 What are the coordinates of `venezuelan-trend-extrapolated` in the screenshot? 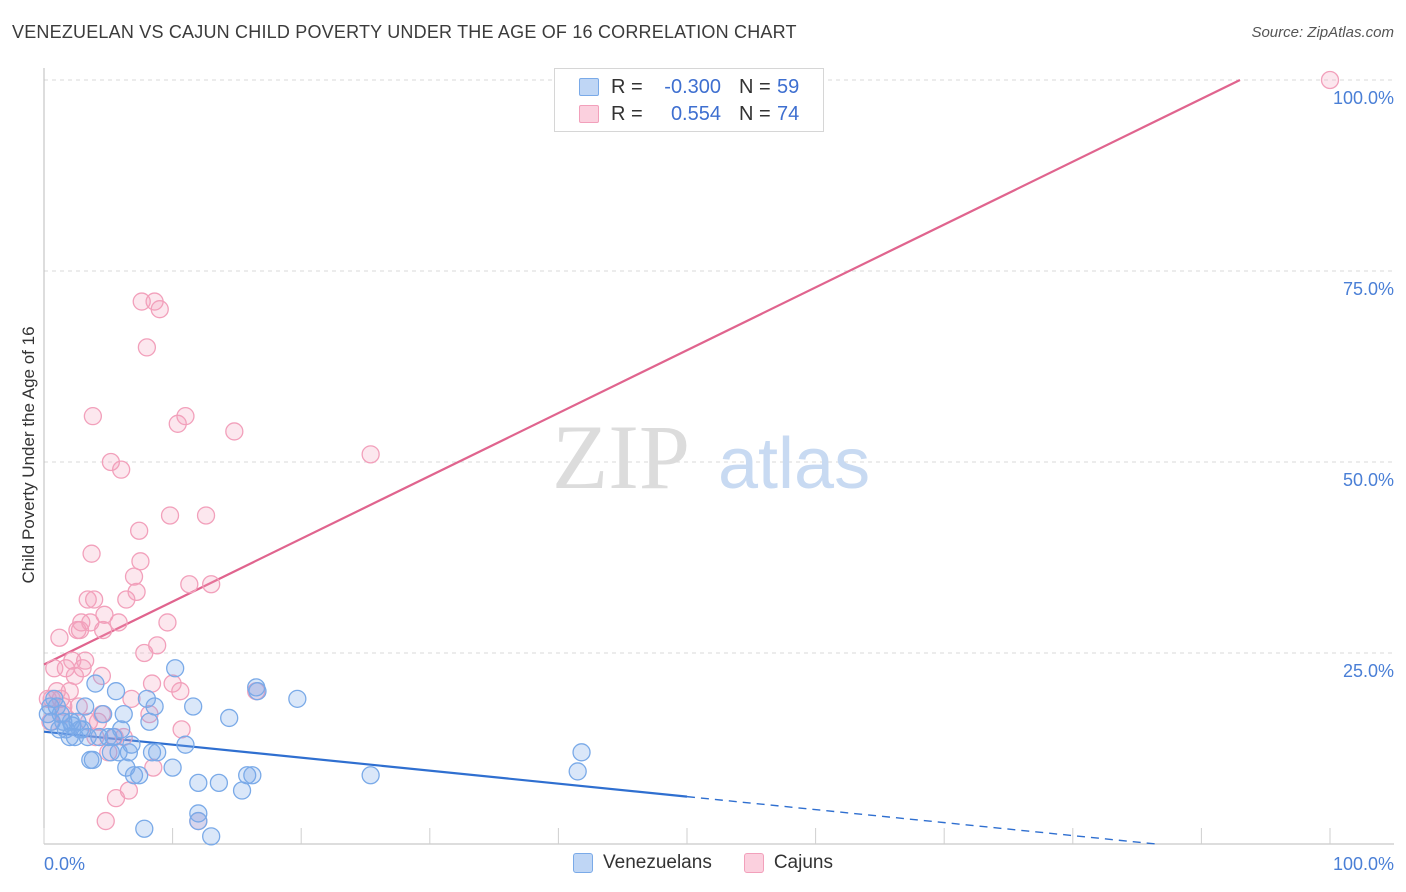 It's located at (921, 820).